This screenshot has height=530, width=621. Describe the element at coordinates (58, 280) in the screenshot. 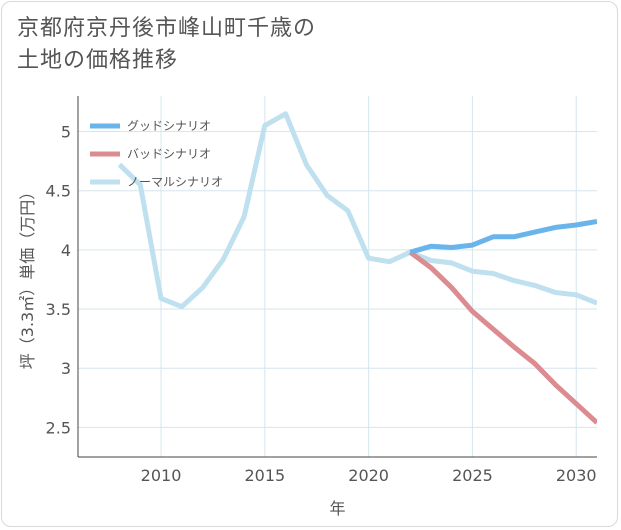

I see `y-tick-labels: 2.5 3 3.5 4 4.5 5` at that location.